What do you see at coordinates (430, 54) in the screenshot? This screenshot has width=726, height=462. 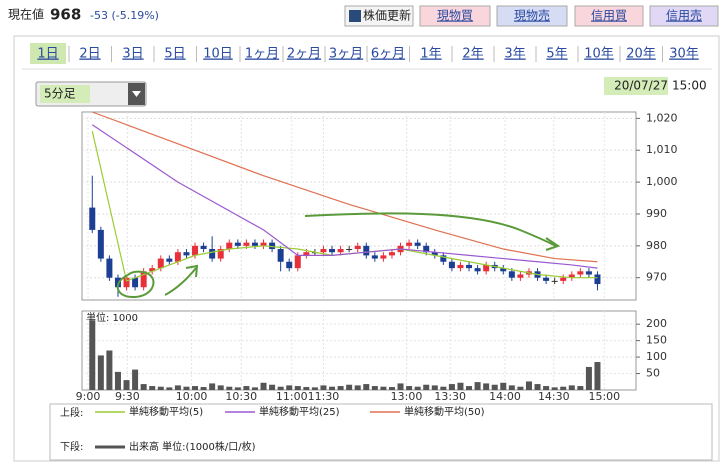 I see `tab: 1年` at bounding box center [430, 54].